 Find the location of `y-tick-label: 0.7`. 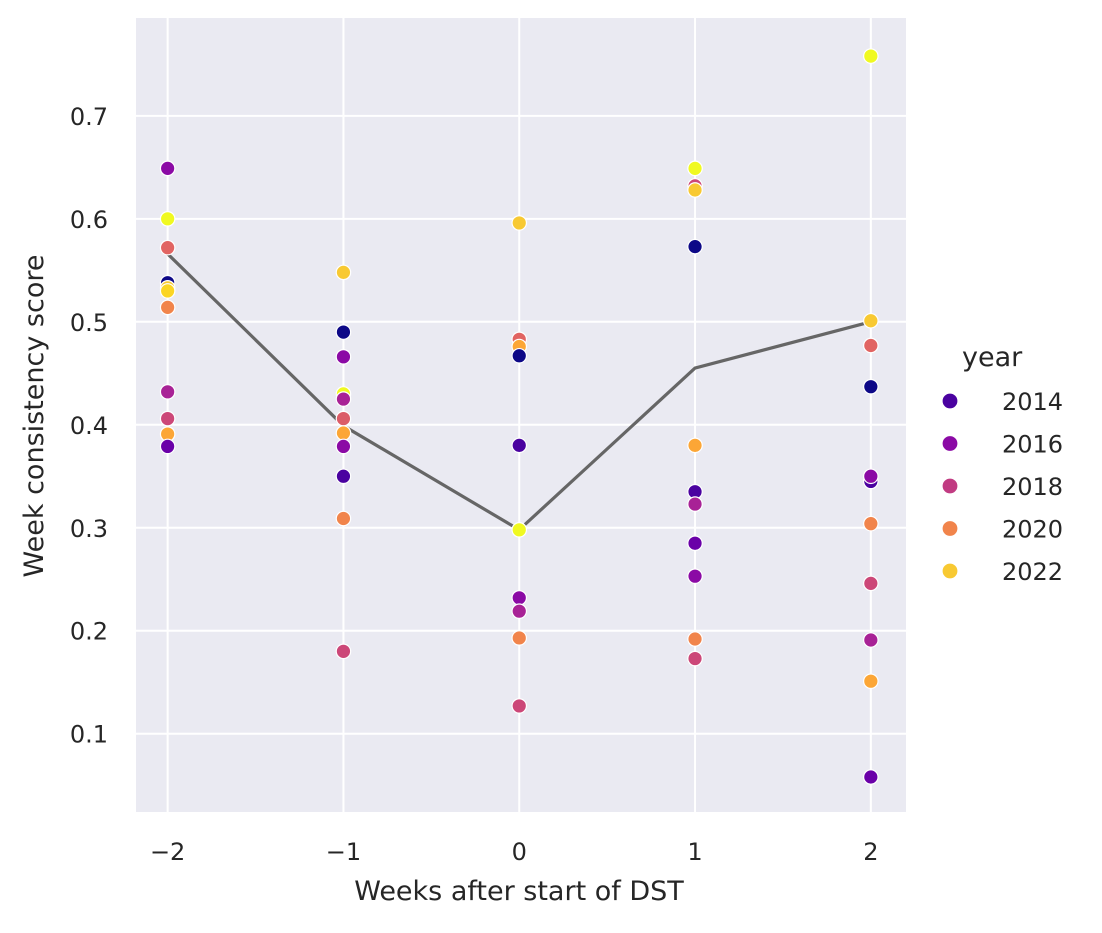

y-tick-label: 0.7 is located at coordinates (89, 117).